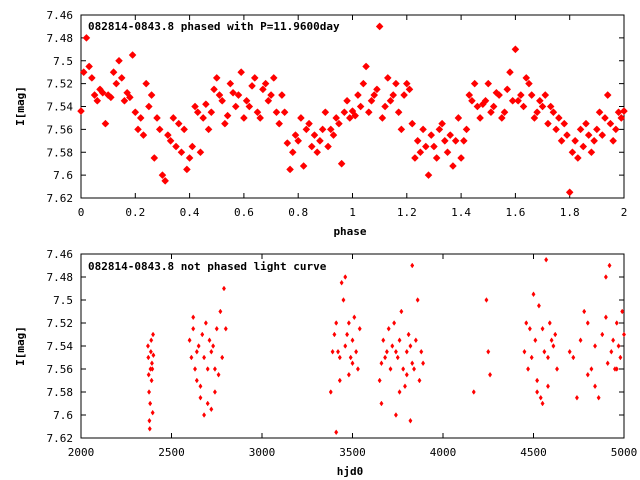 The height and width of the screenshot is (480, 640). What do you see at coordinates (60, 84) in the screenshot?
I see `y-tick-label: 7.52` at bounding box center [60, 84].